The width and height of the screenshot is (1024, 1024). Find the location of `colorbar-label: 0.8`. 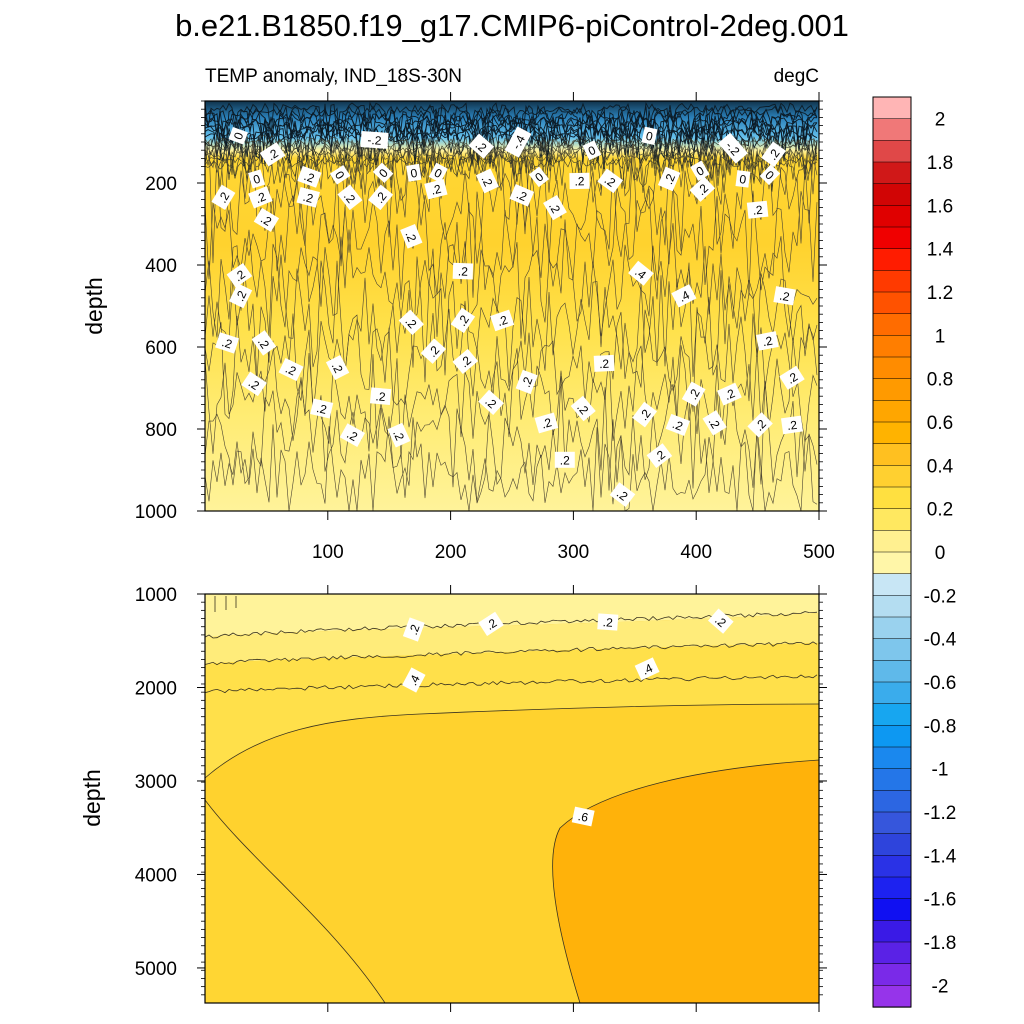

colorbar-label: 0.8 is located at coordinates (940, 380).